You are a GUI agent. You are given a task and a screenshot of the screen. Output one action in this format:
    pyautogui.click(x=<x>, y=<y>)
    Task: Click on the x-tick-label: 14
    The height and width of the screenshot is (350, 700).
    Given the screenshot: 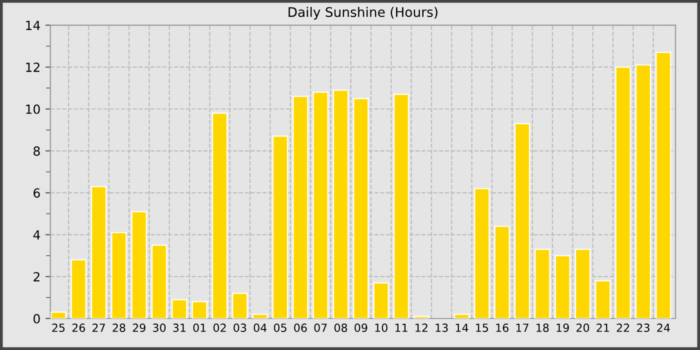 What is the action you would take?
    pyautogui.click(x=462, y=328)
    